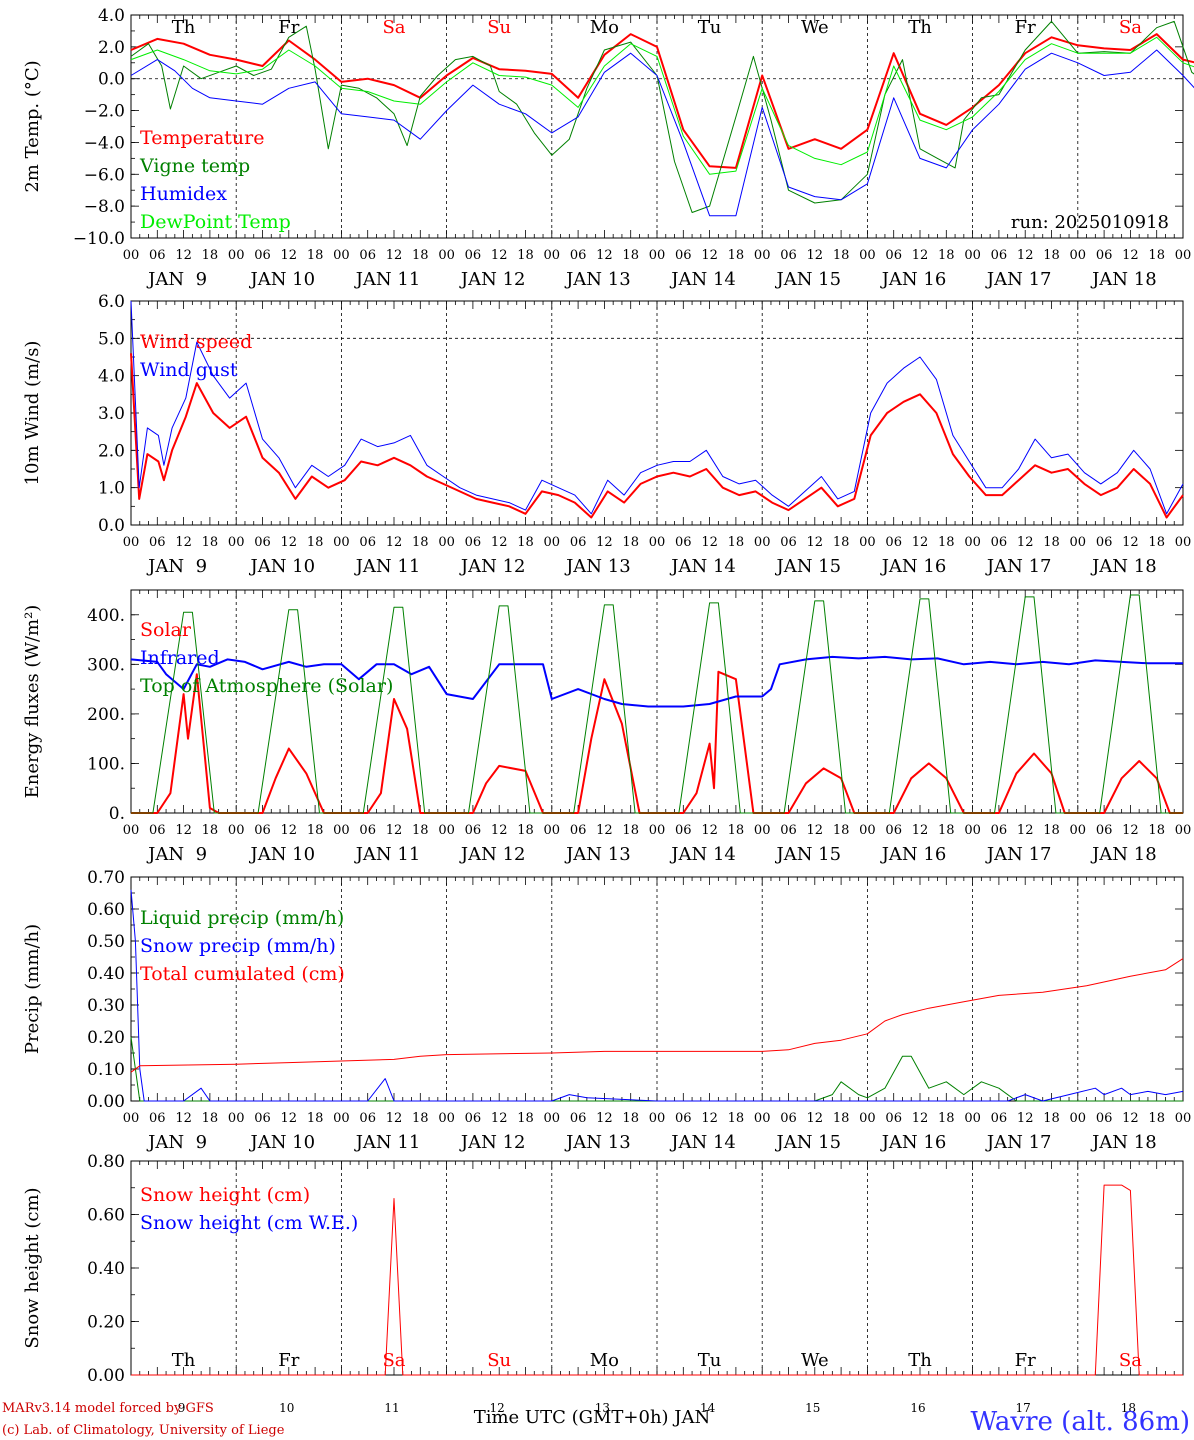 The image size is (1194, 1440). Describe the element at coordinates (702, 854) in the screenshot. I see `date-label: JAN 14` at that location.